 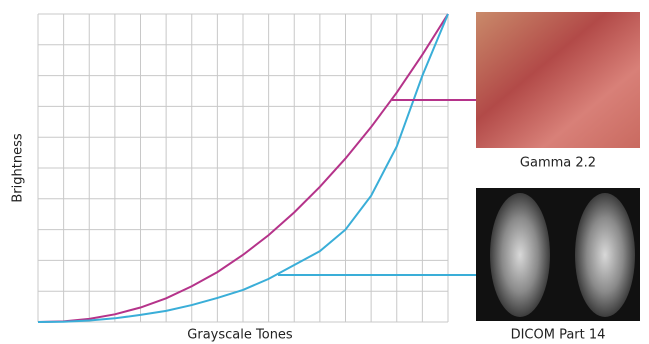 I want to click on legend-label: DICOM Part 14, so click(x=558, y=335).